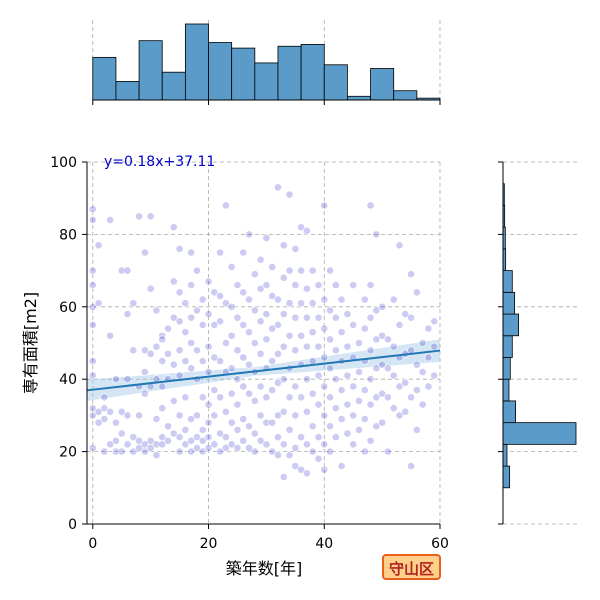 This screenshot has height=600, width=600. Describe the element at coordinates (539, 336) in the screenshot. I see `right-hist-bars` at that location.